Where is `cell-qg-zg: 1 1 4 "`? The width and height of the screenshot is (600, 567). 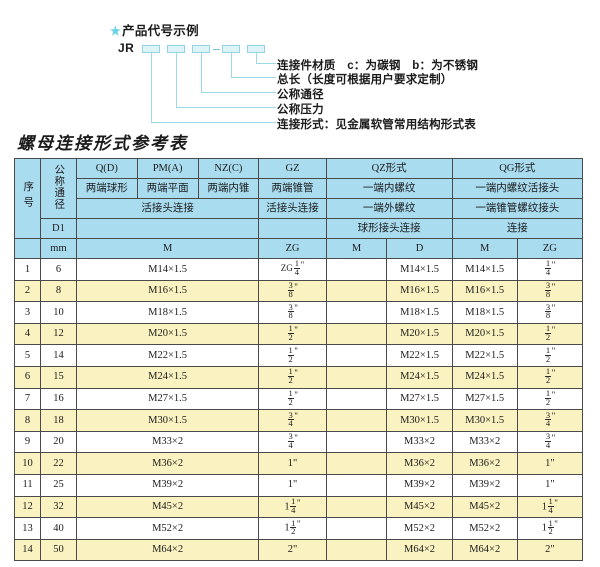
cell-qg-zg: 1 1 4 " is located at coordinates (550, 507).